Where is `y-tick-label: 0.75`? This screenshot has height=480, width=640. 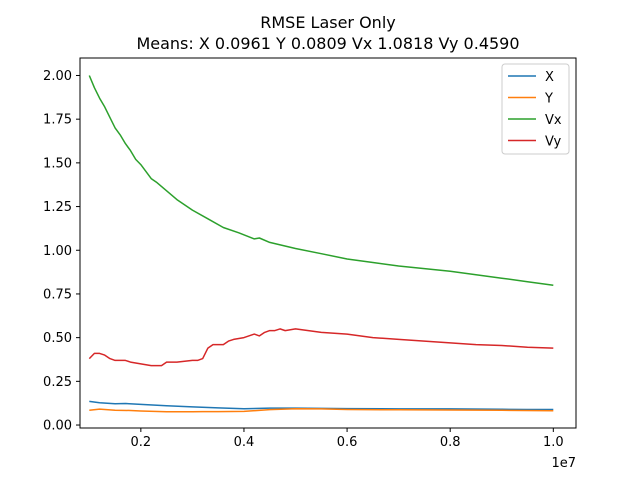 y-tick-label: 0.75 is located at coordinates (57, 294).